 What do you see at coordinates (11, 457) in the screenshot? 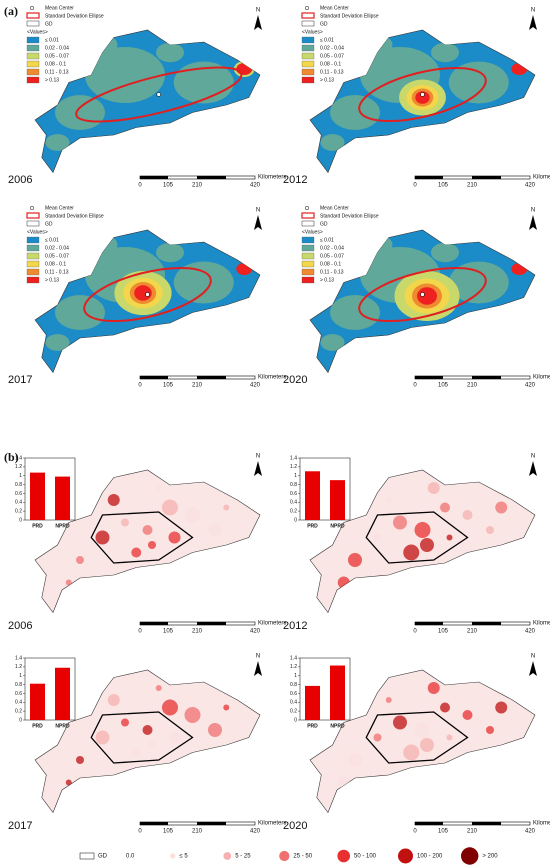
I see `panel-label: (b)` at bounding box center [11, 457].